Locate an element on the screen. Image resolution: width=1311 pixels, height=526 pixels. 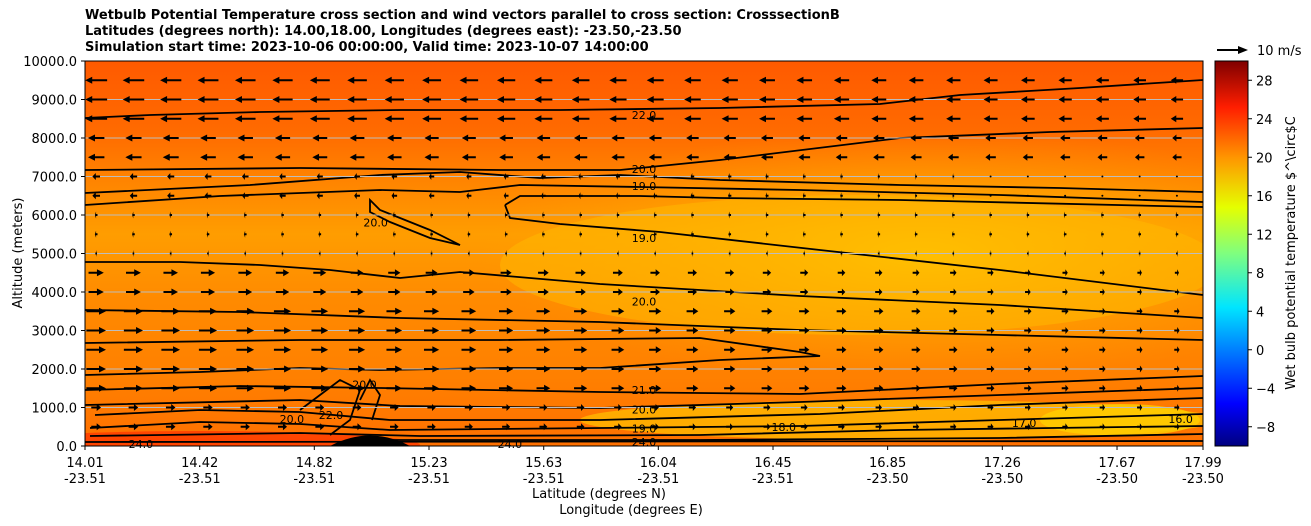
contour-label: 21.0 is located at coordinates (644, 390).